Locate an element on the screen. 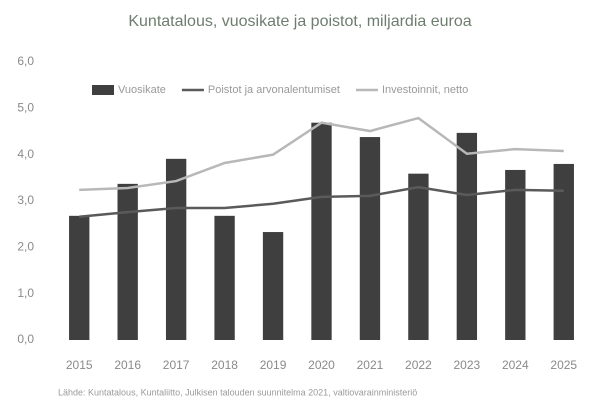 This screenshot has width=591, height=403. x-tick-label: 2025 is located at coordinates (563, 365).